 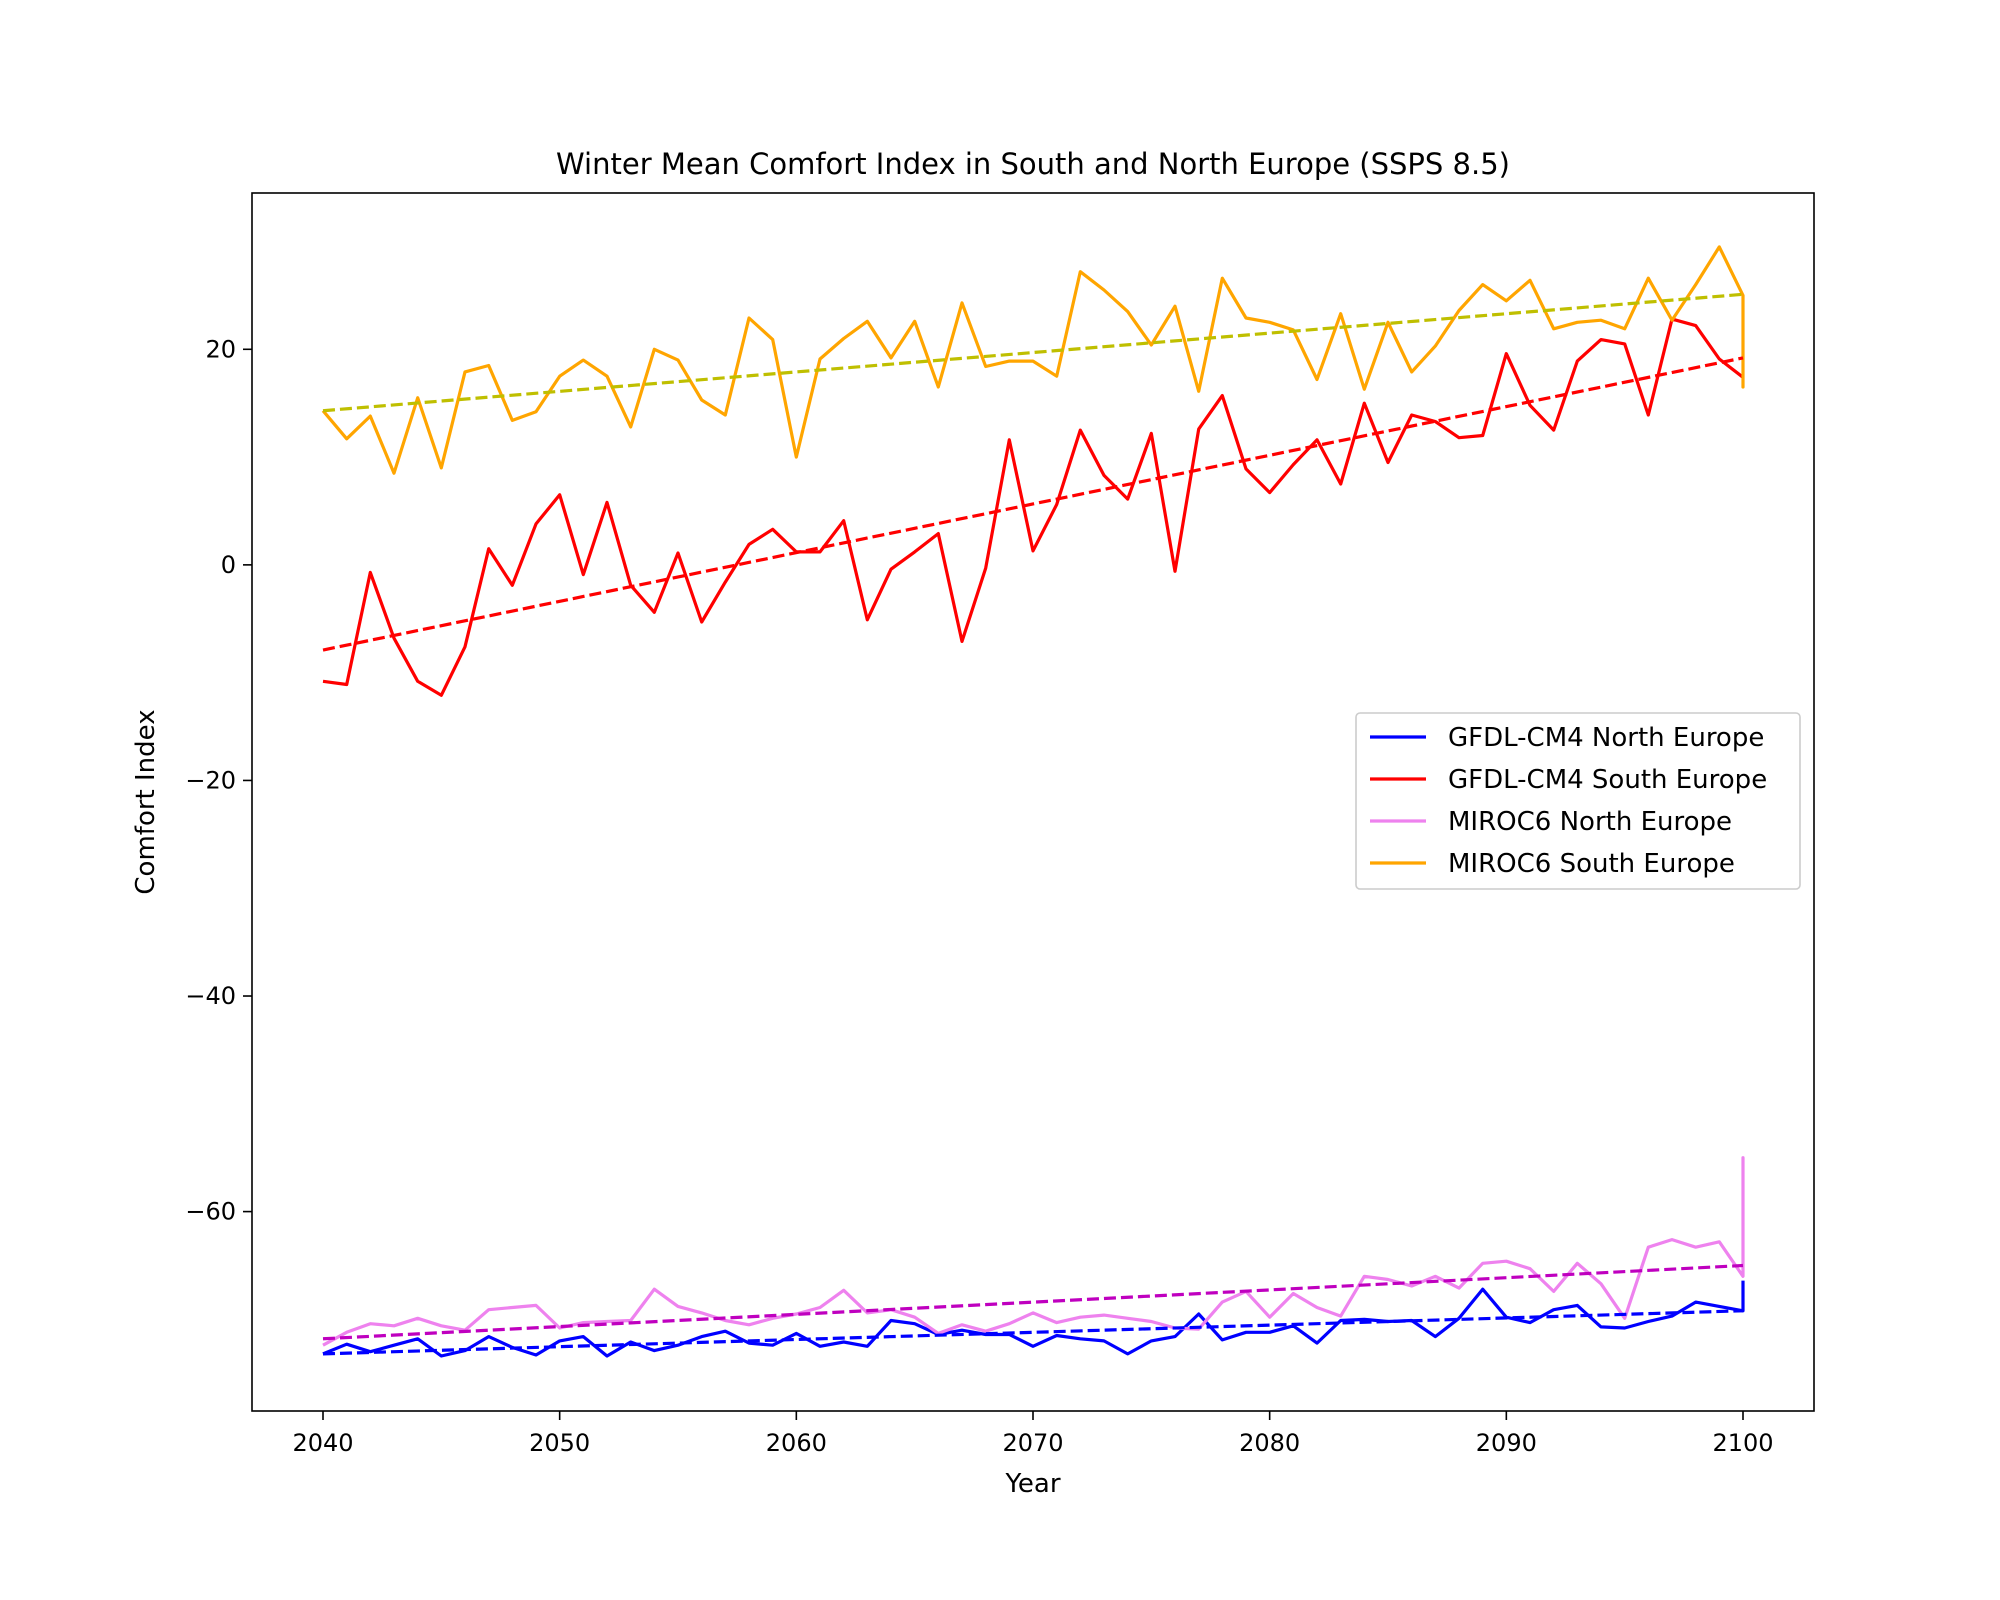 I want to click on y-axis: 20 0 −20 −40 −60, so click(x=218, y=780).